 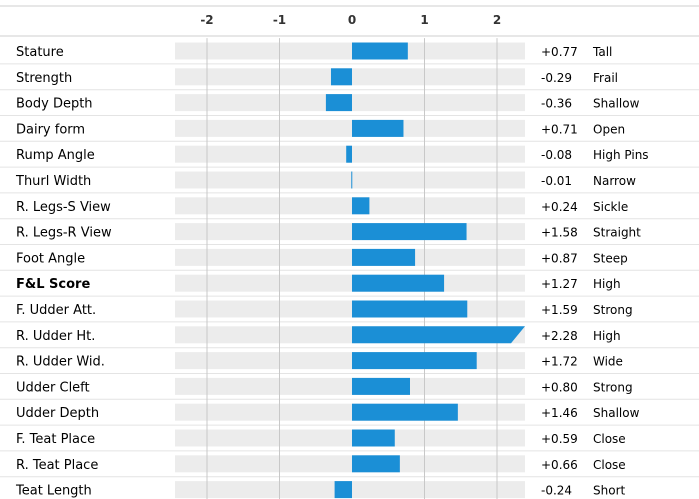 What do you see at coordinates (60, 362) in the screenshot?
I see `trait-label: R. Udder Wid.` at bounding box center [60, 362].